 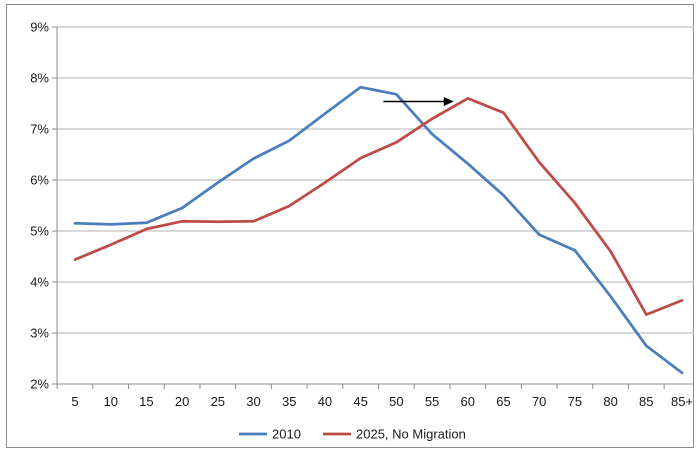 I want to click on x-tick-label: 35, so click(x=289, y=401).